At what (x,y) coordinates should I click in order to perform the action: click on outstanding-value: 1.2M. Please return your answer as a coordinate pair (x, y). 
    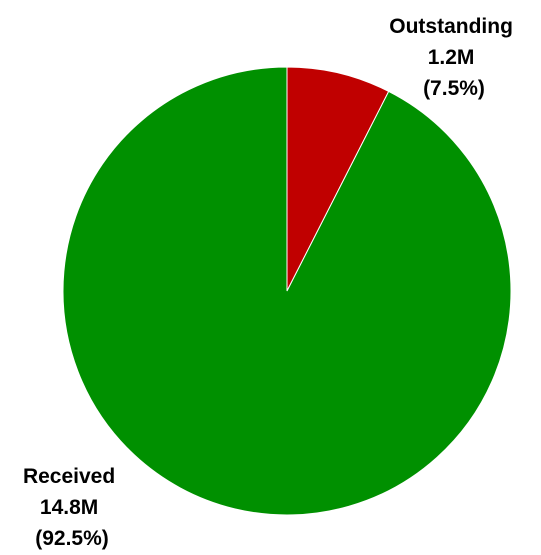
    Looking at the image, I should click on (451, 57).